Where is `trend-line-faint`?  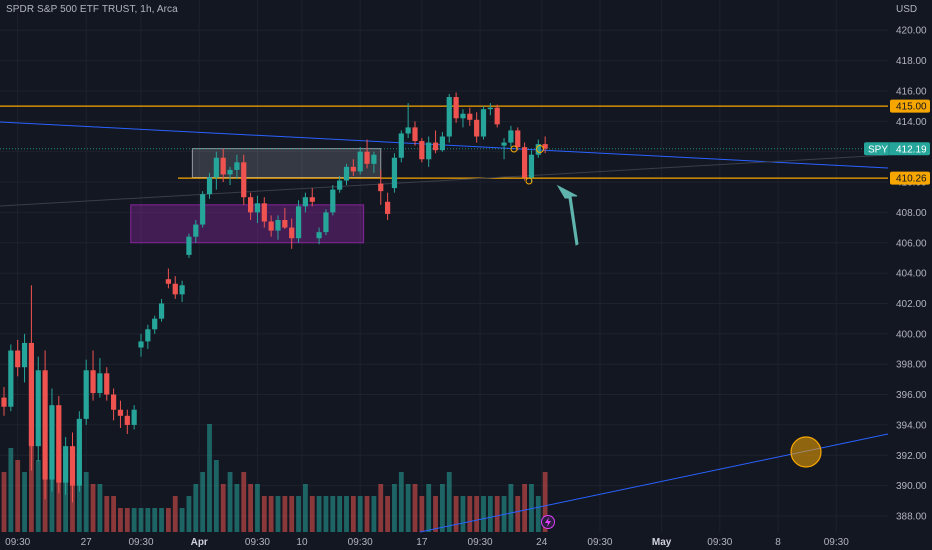
trend-line-faint is located at coordinates (444, 180).